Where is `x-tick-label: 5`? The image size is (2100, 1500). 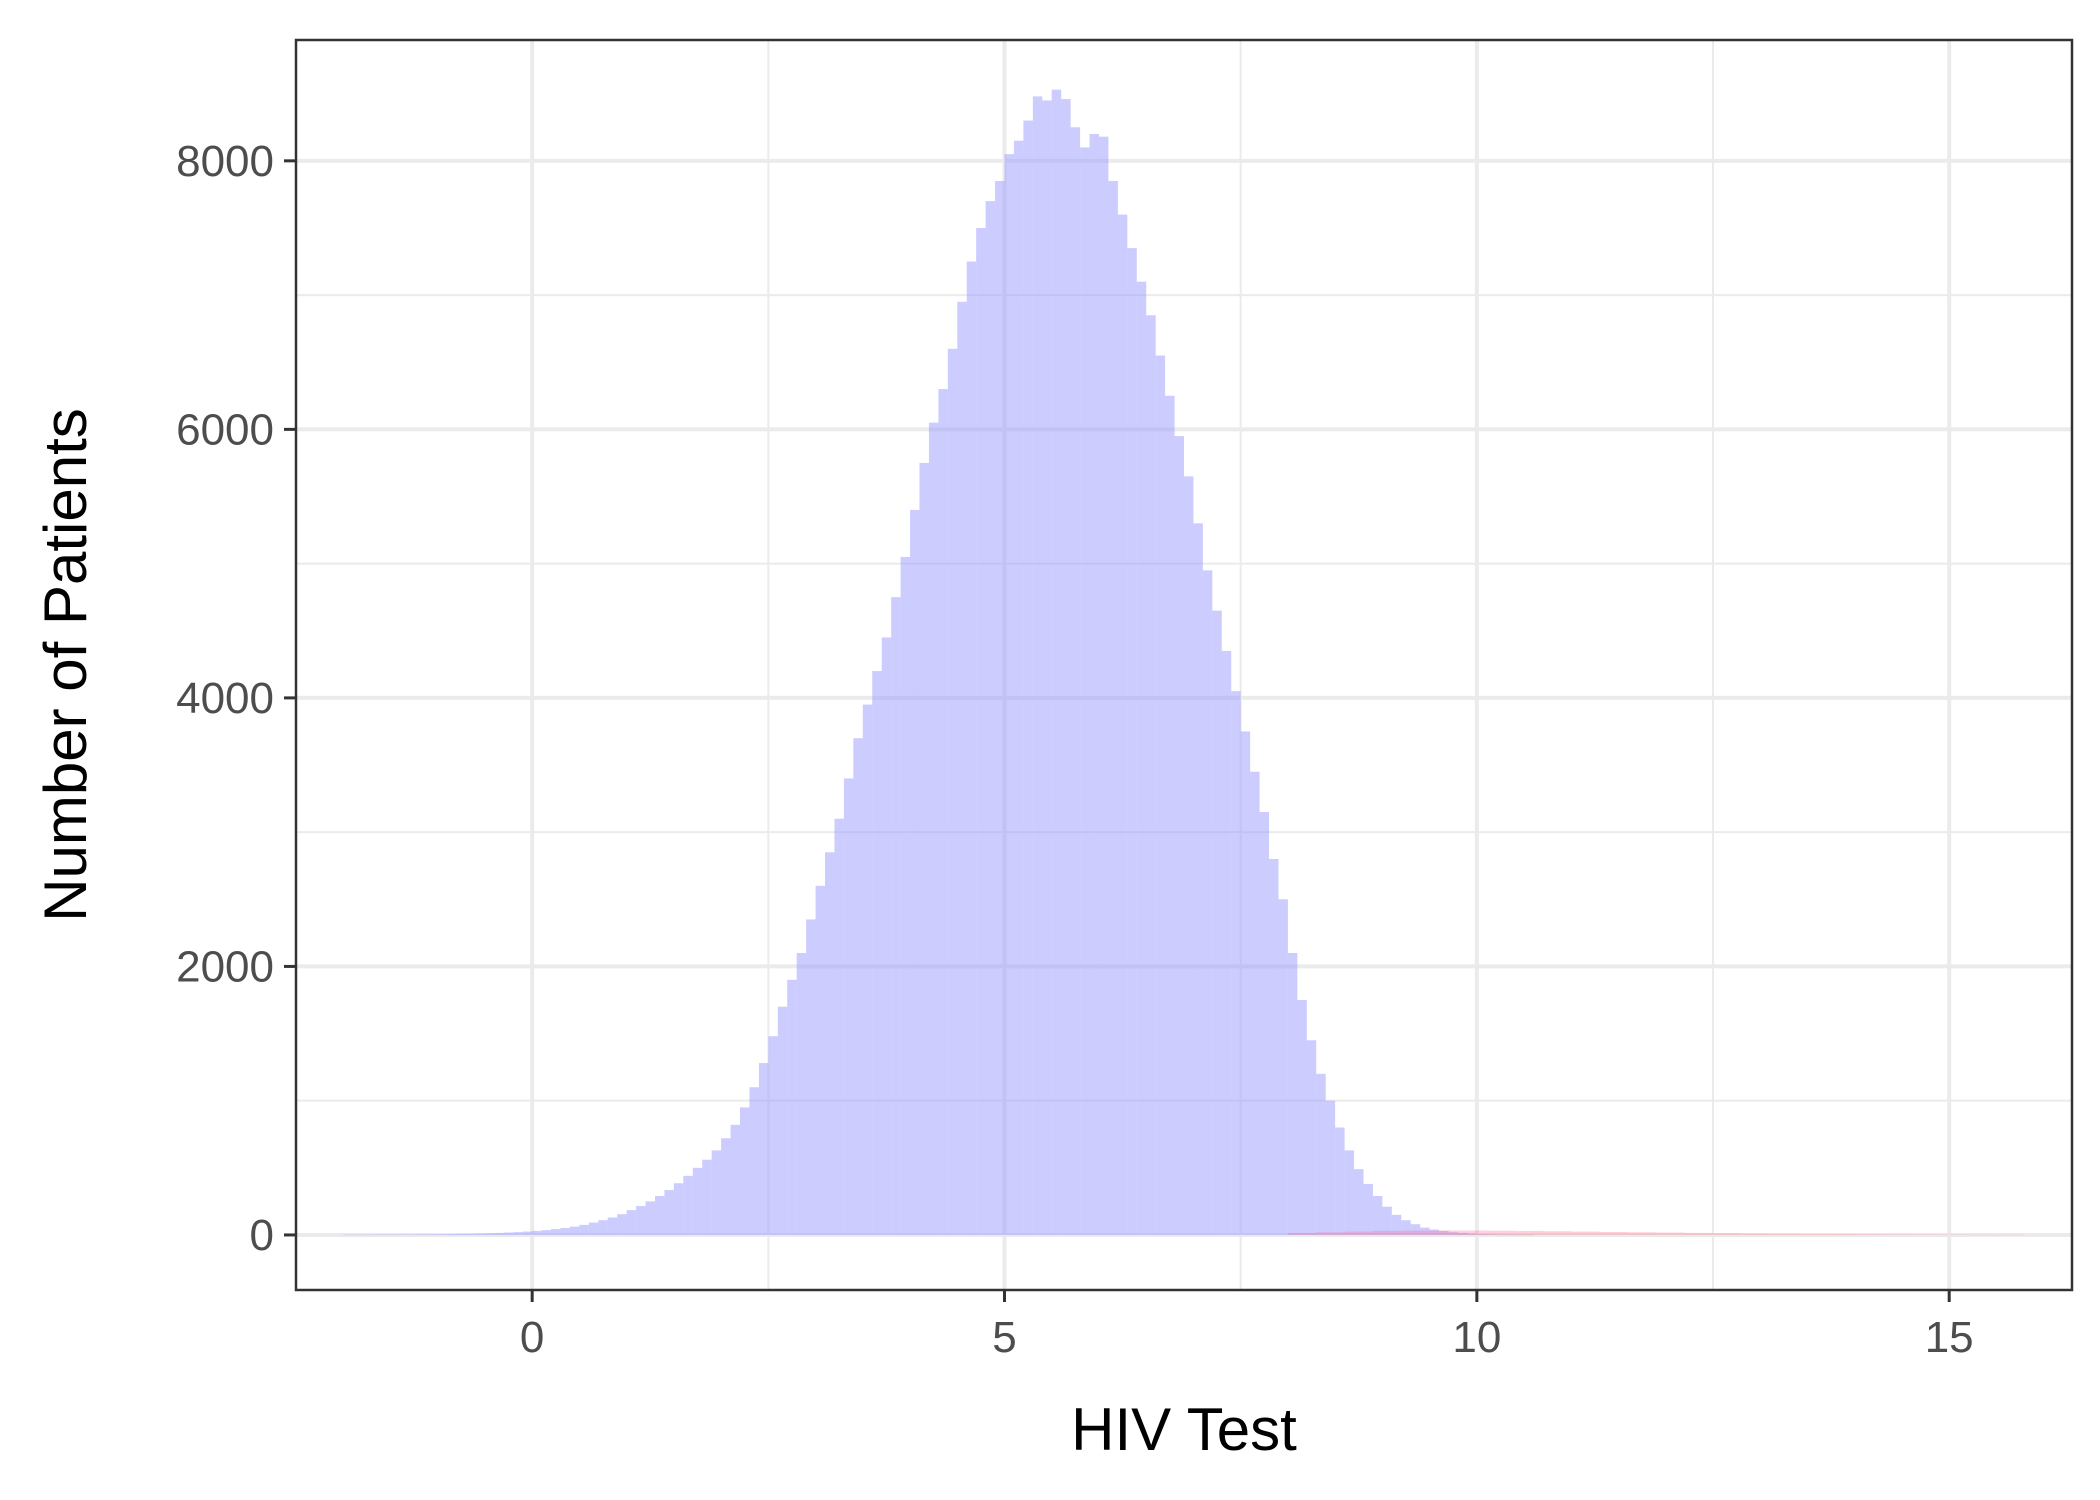 x-tick-label: 5 is located at coordinates (1004, 1337).